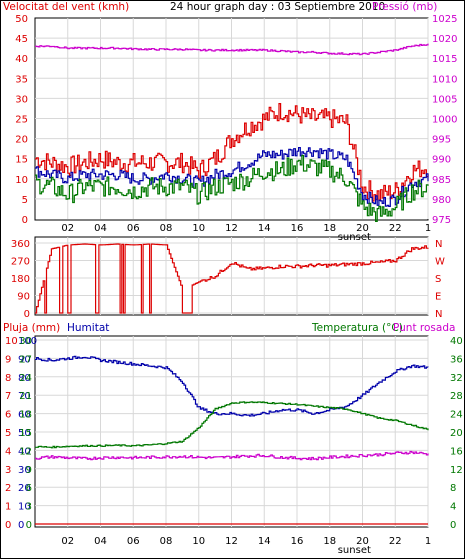 Image resolution: width=465 pixels, height=559 pixels. Describe the element at coordinates (24, 470) in the screenshot. I see `humidity-tick-label: 30` at that location.